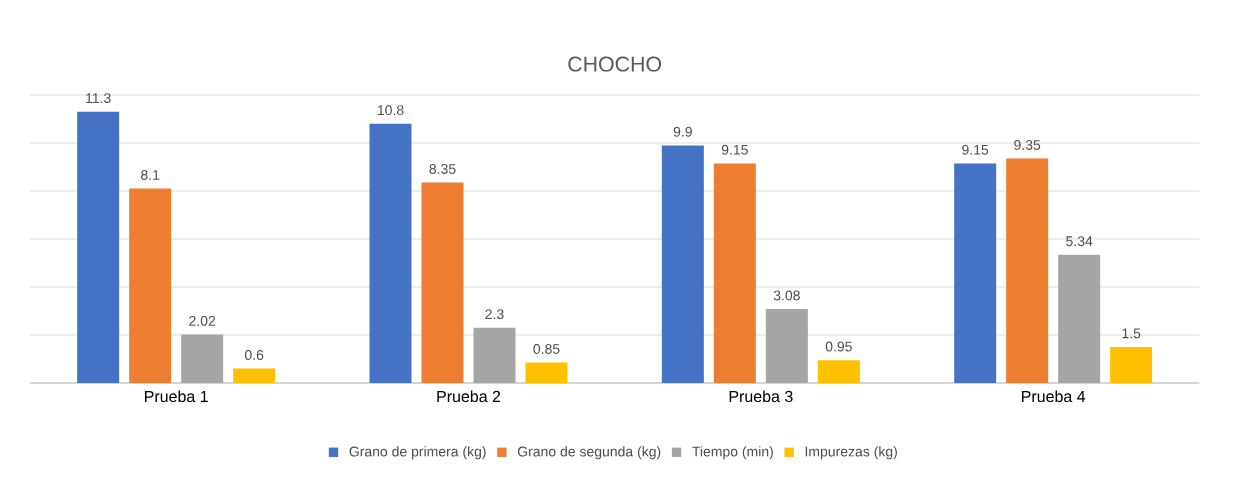 The image size is (1235, 483). I want to click on data-label: 3.08, so click(786, 295).